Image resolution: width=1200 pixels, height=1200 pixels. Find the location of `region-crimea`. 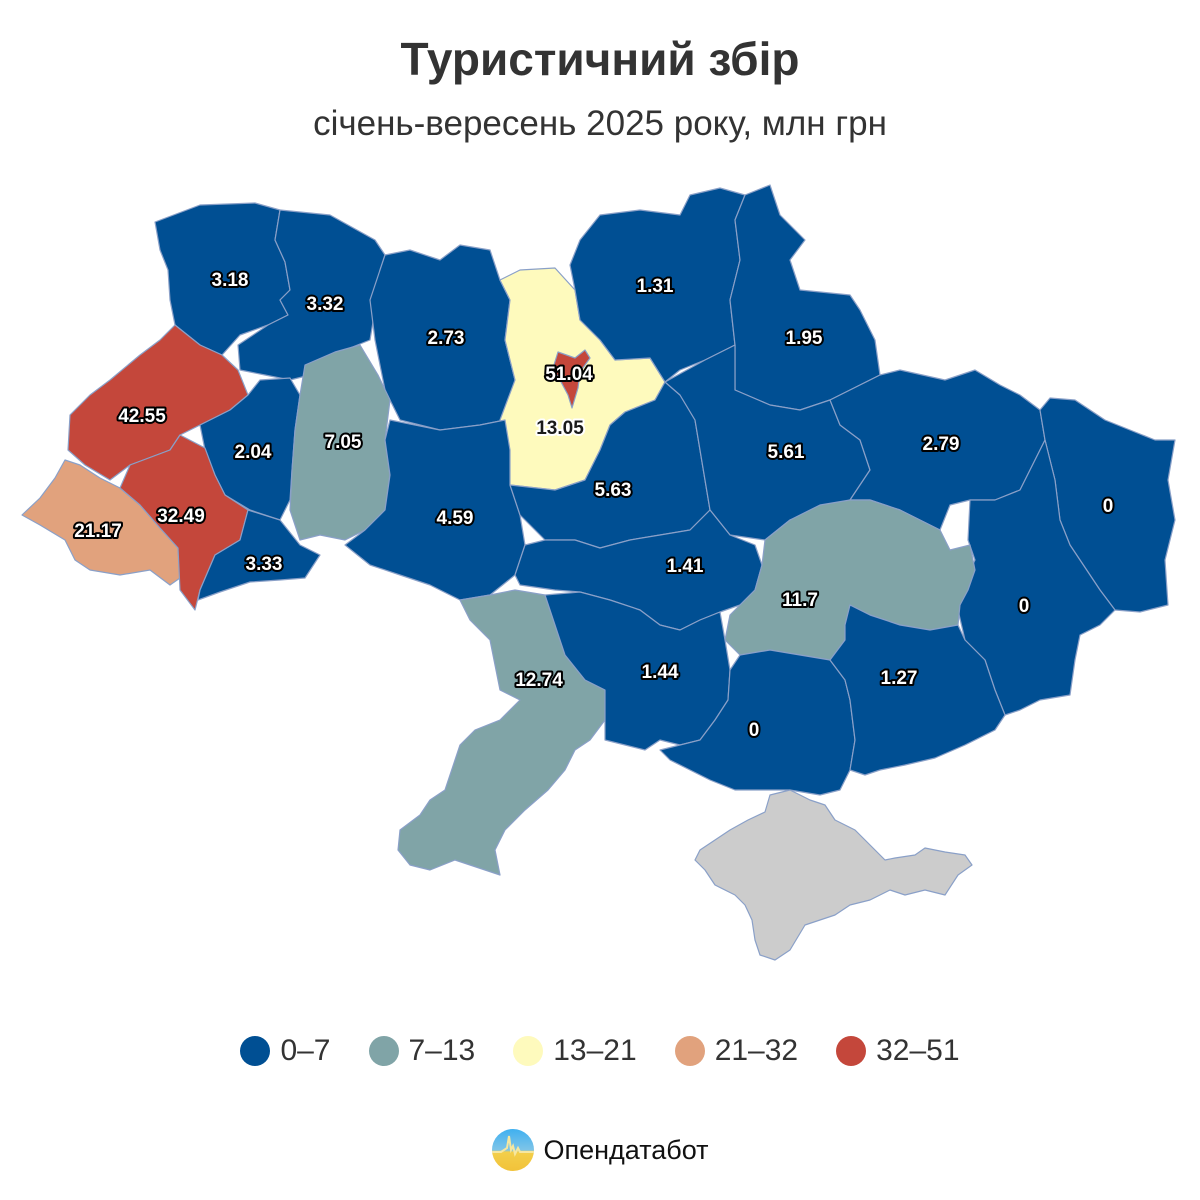

region-crimea is located at coordinates (833, 875).